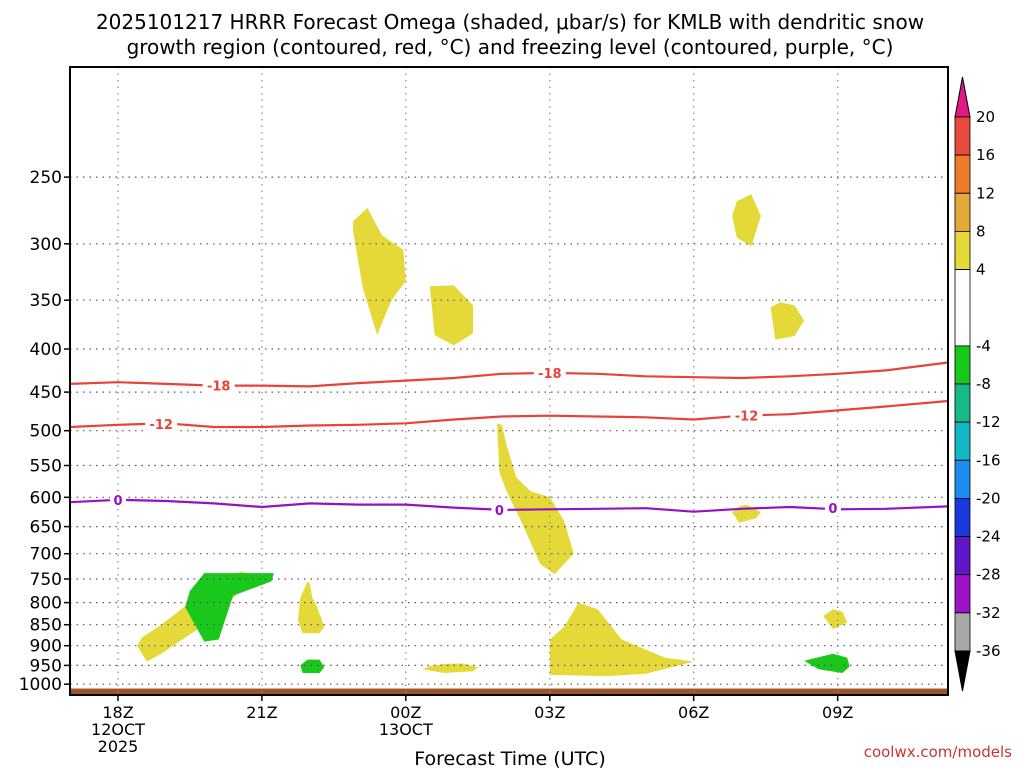 The height and width of the screenshot is (768, 1024). I want to click on colorbar-band--8-to--4, so click(962, 365).